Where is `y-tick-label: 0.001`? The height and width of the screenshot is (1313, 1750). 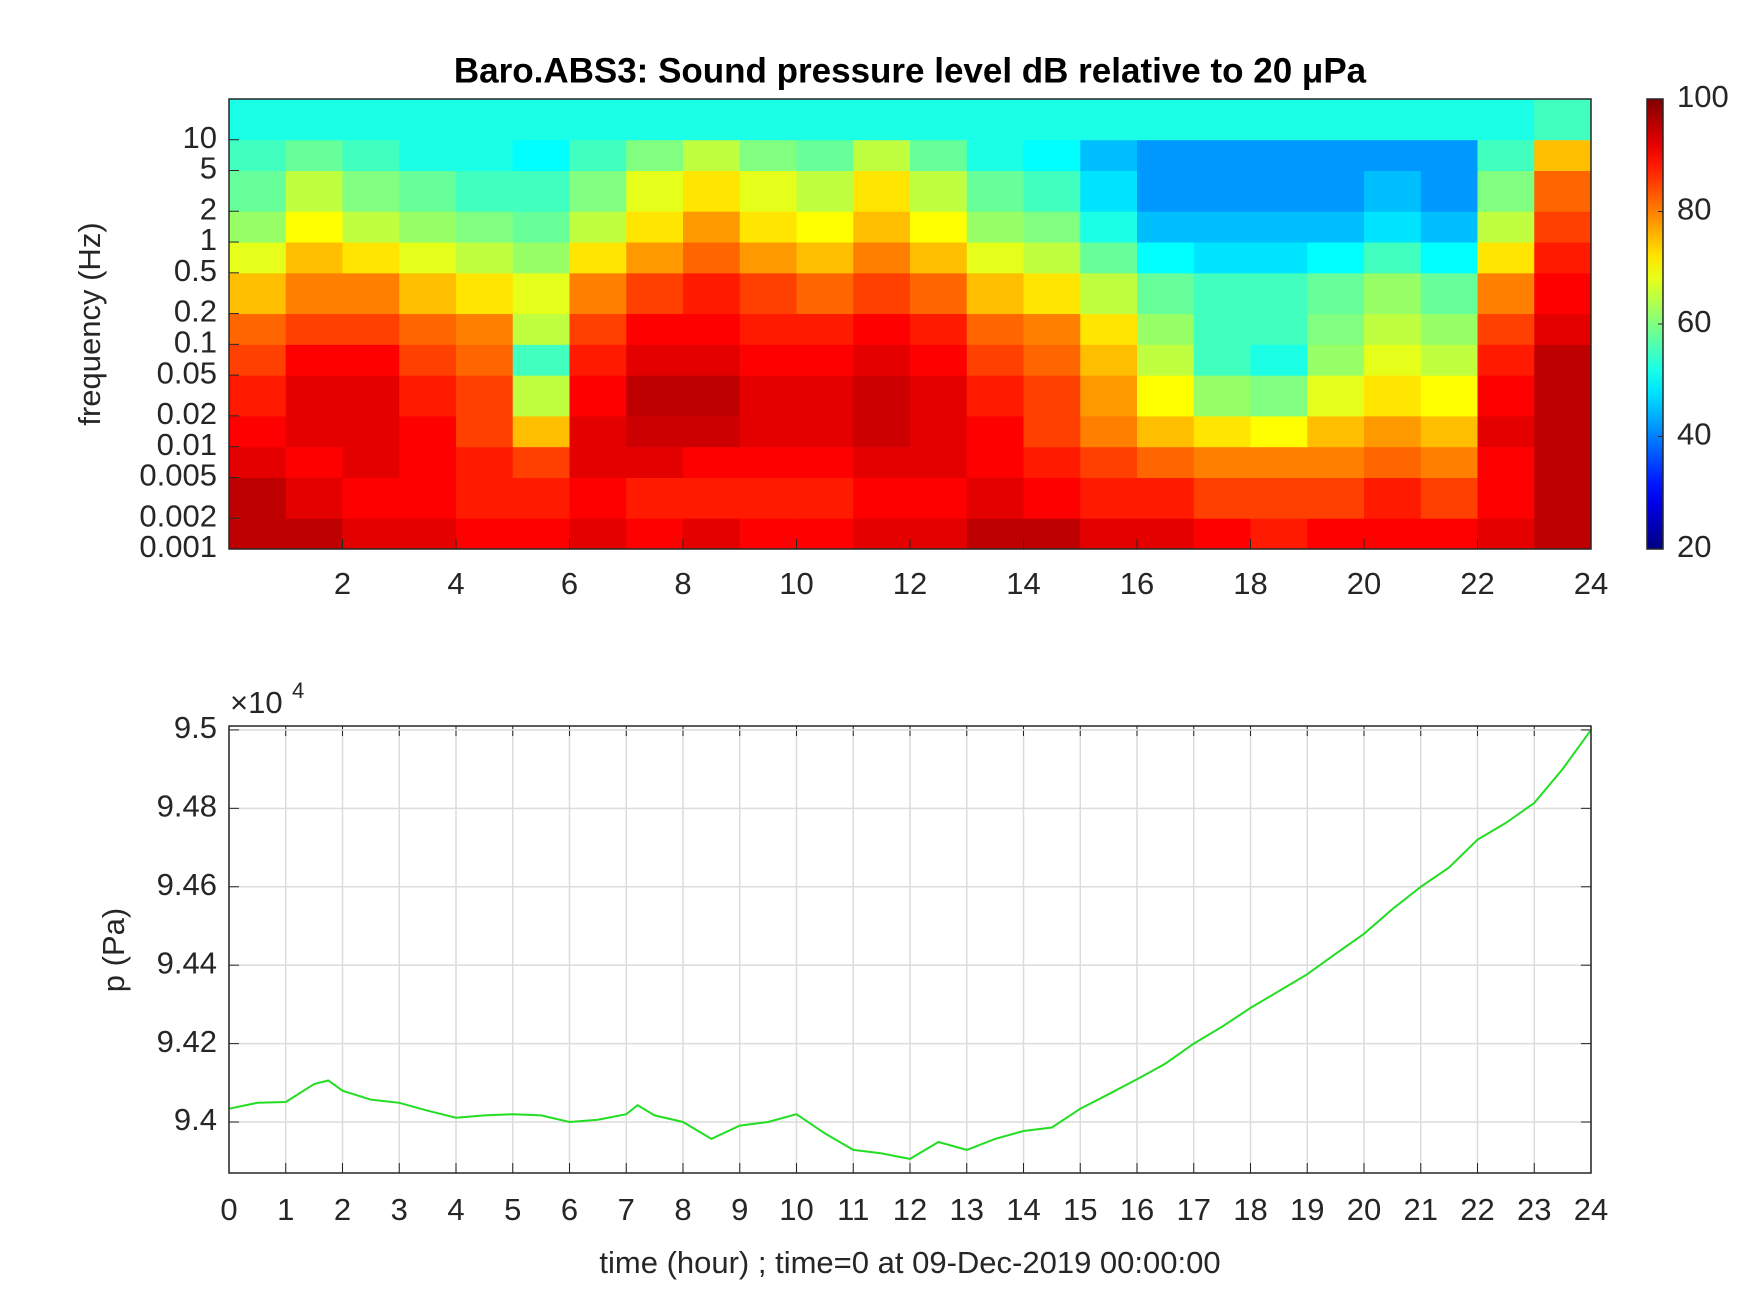
y-tick-label: 0.001 is located at coordinates (178, 546).